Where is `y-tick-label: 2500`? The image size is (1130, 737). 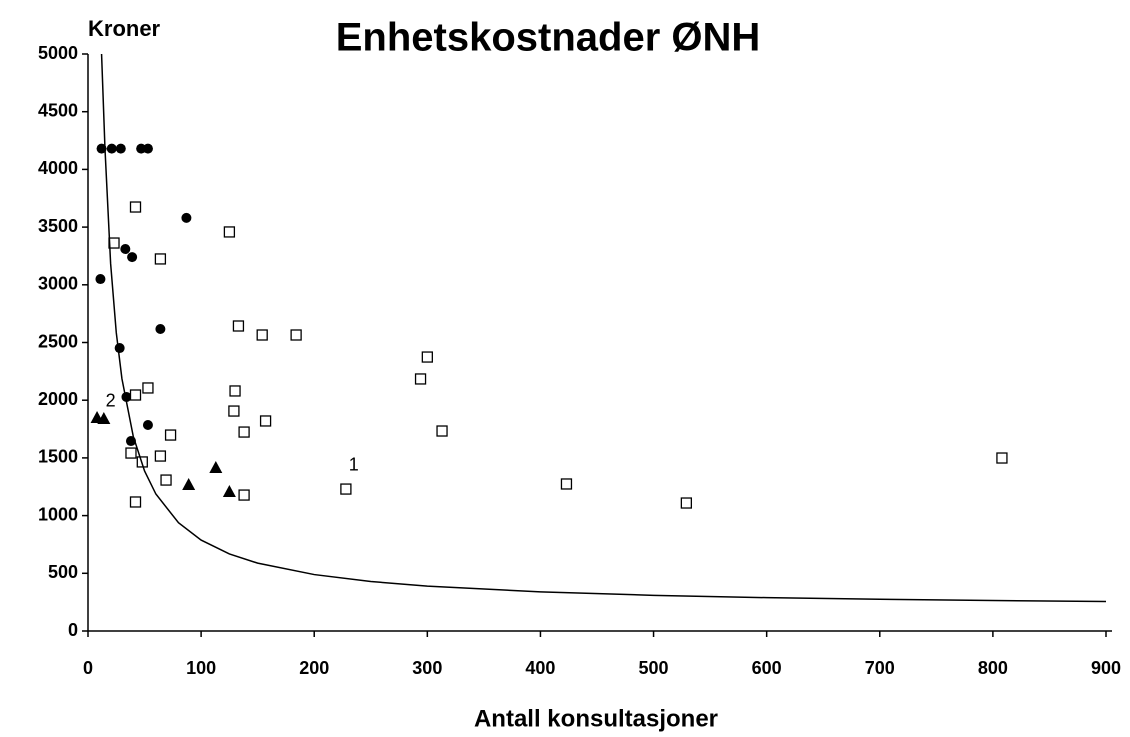 y-tick-label: 2500 is located at coordinates (58, 341).